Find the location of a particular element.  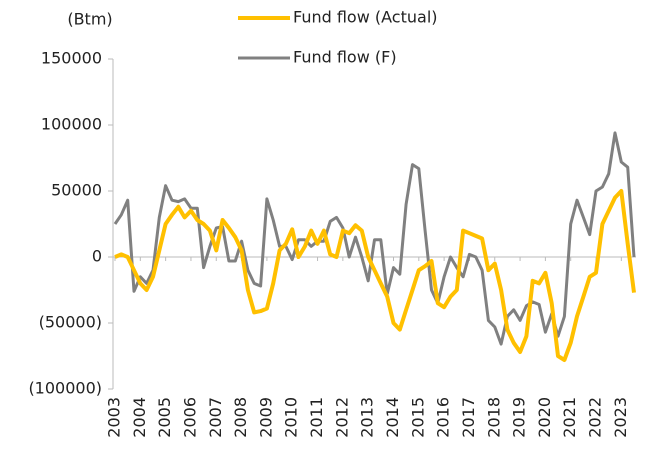

x-tick-label: 2015 is located at coordinates (417, 417).